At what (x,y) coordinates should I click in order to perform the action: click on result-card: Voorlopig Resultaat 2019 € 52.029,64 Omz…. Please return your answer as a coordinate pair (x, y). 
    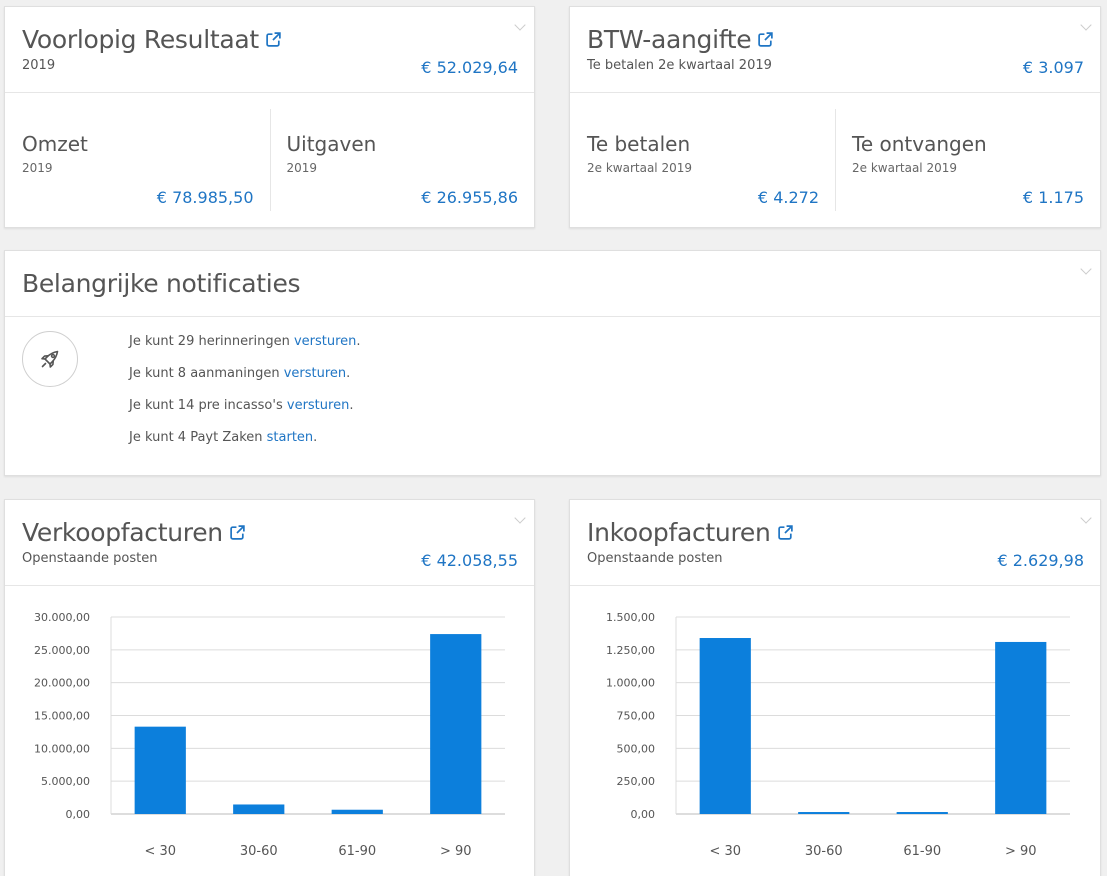
    Looking at the image, I should click on (269, 117).